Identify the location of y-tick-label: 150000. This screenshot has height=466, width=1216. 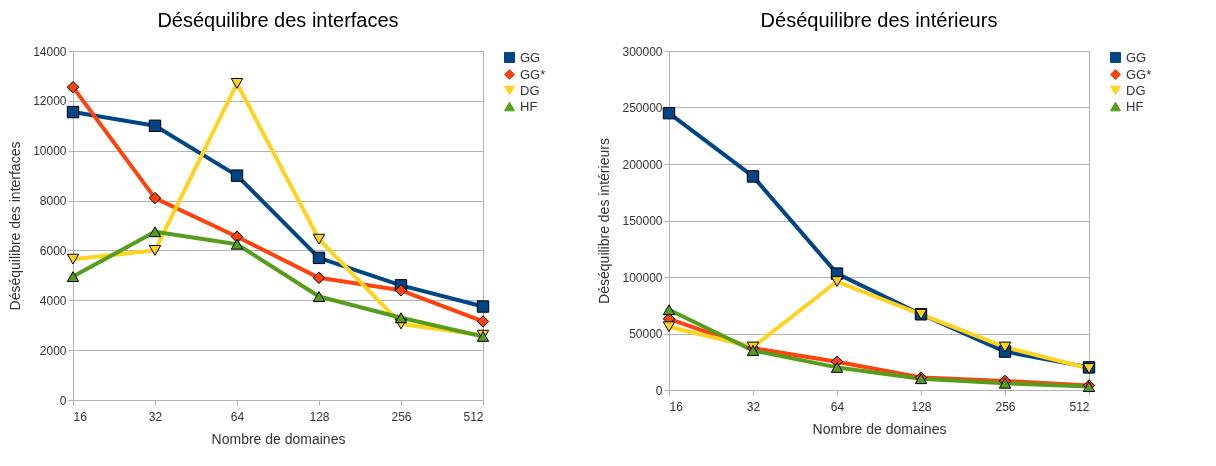
(642, 221).